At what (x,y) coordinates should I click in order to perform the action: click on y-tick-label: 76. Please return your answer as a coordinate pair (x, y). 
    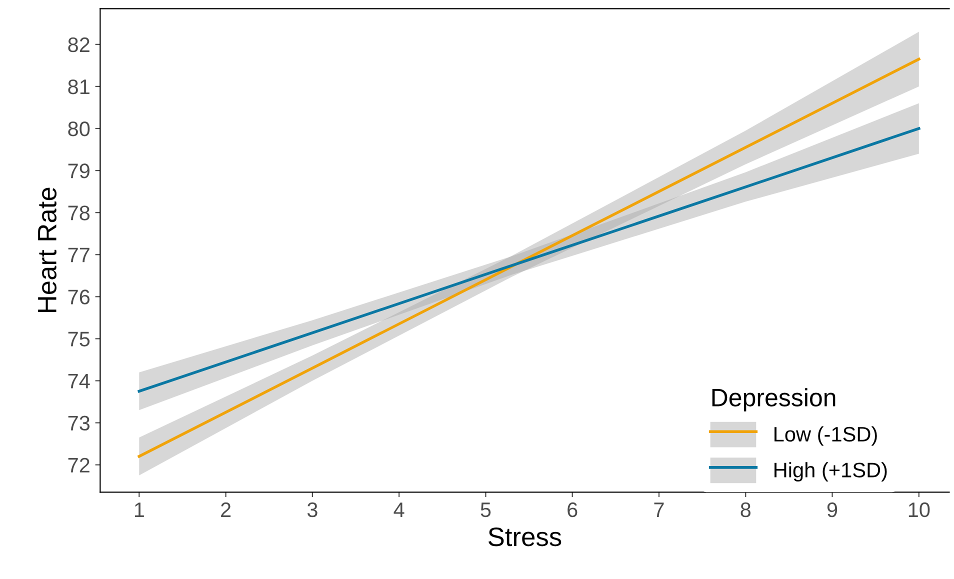
    Looking at the image, I should click on (79, 297).